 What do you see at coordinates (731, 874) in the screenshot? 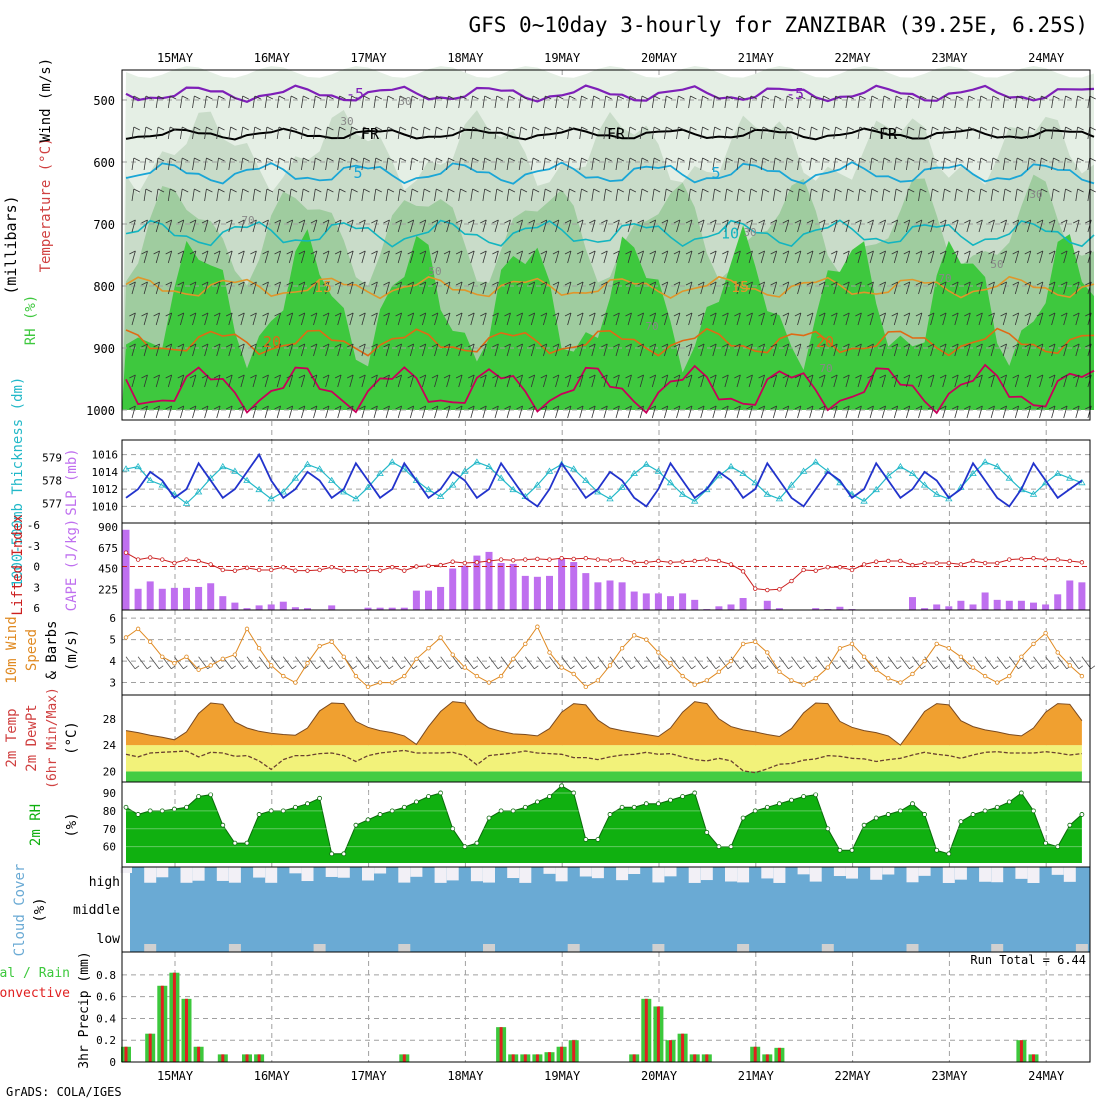
I see `cloud-gap-high` at bounding box center [731, 874].